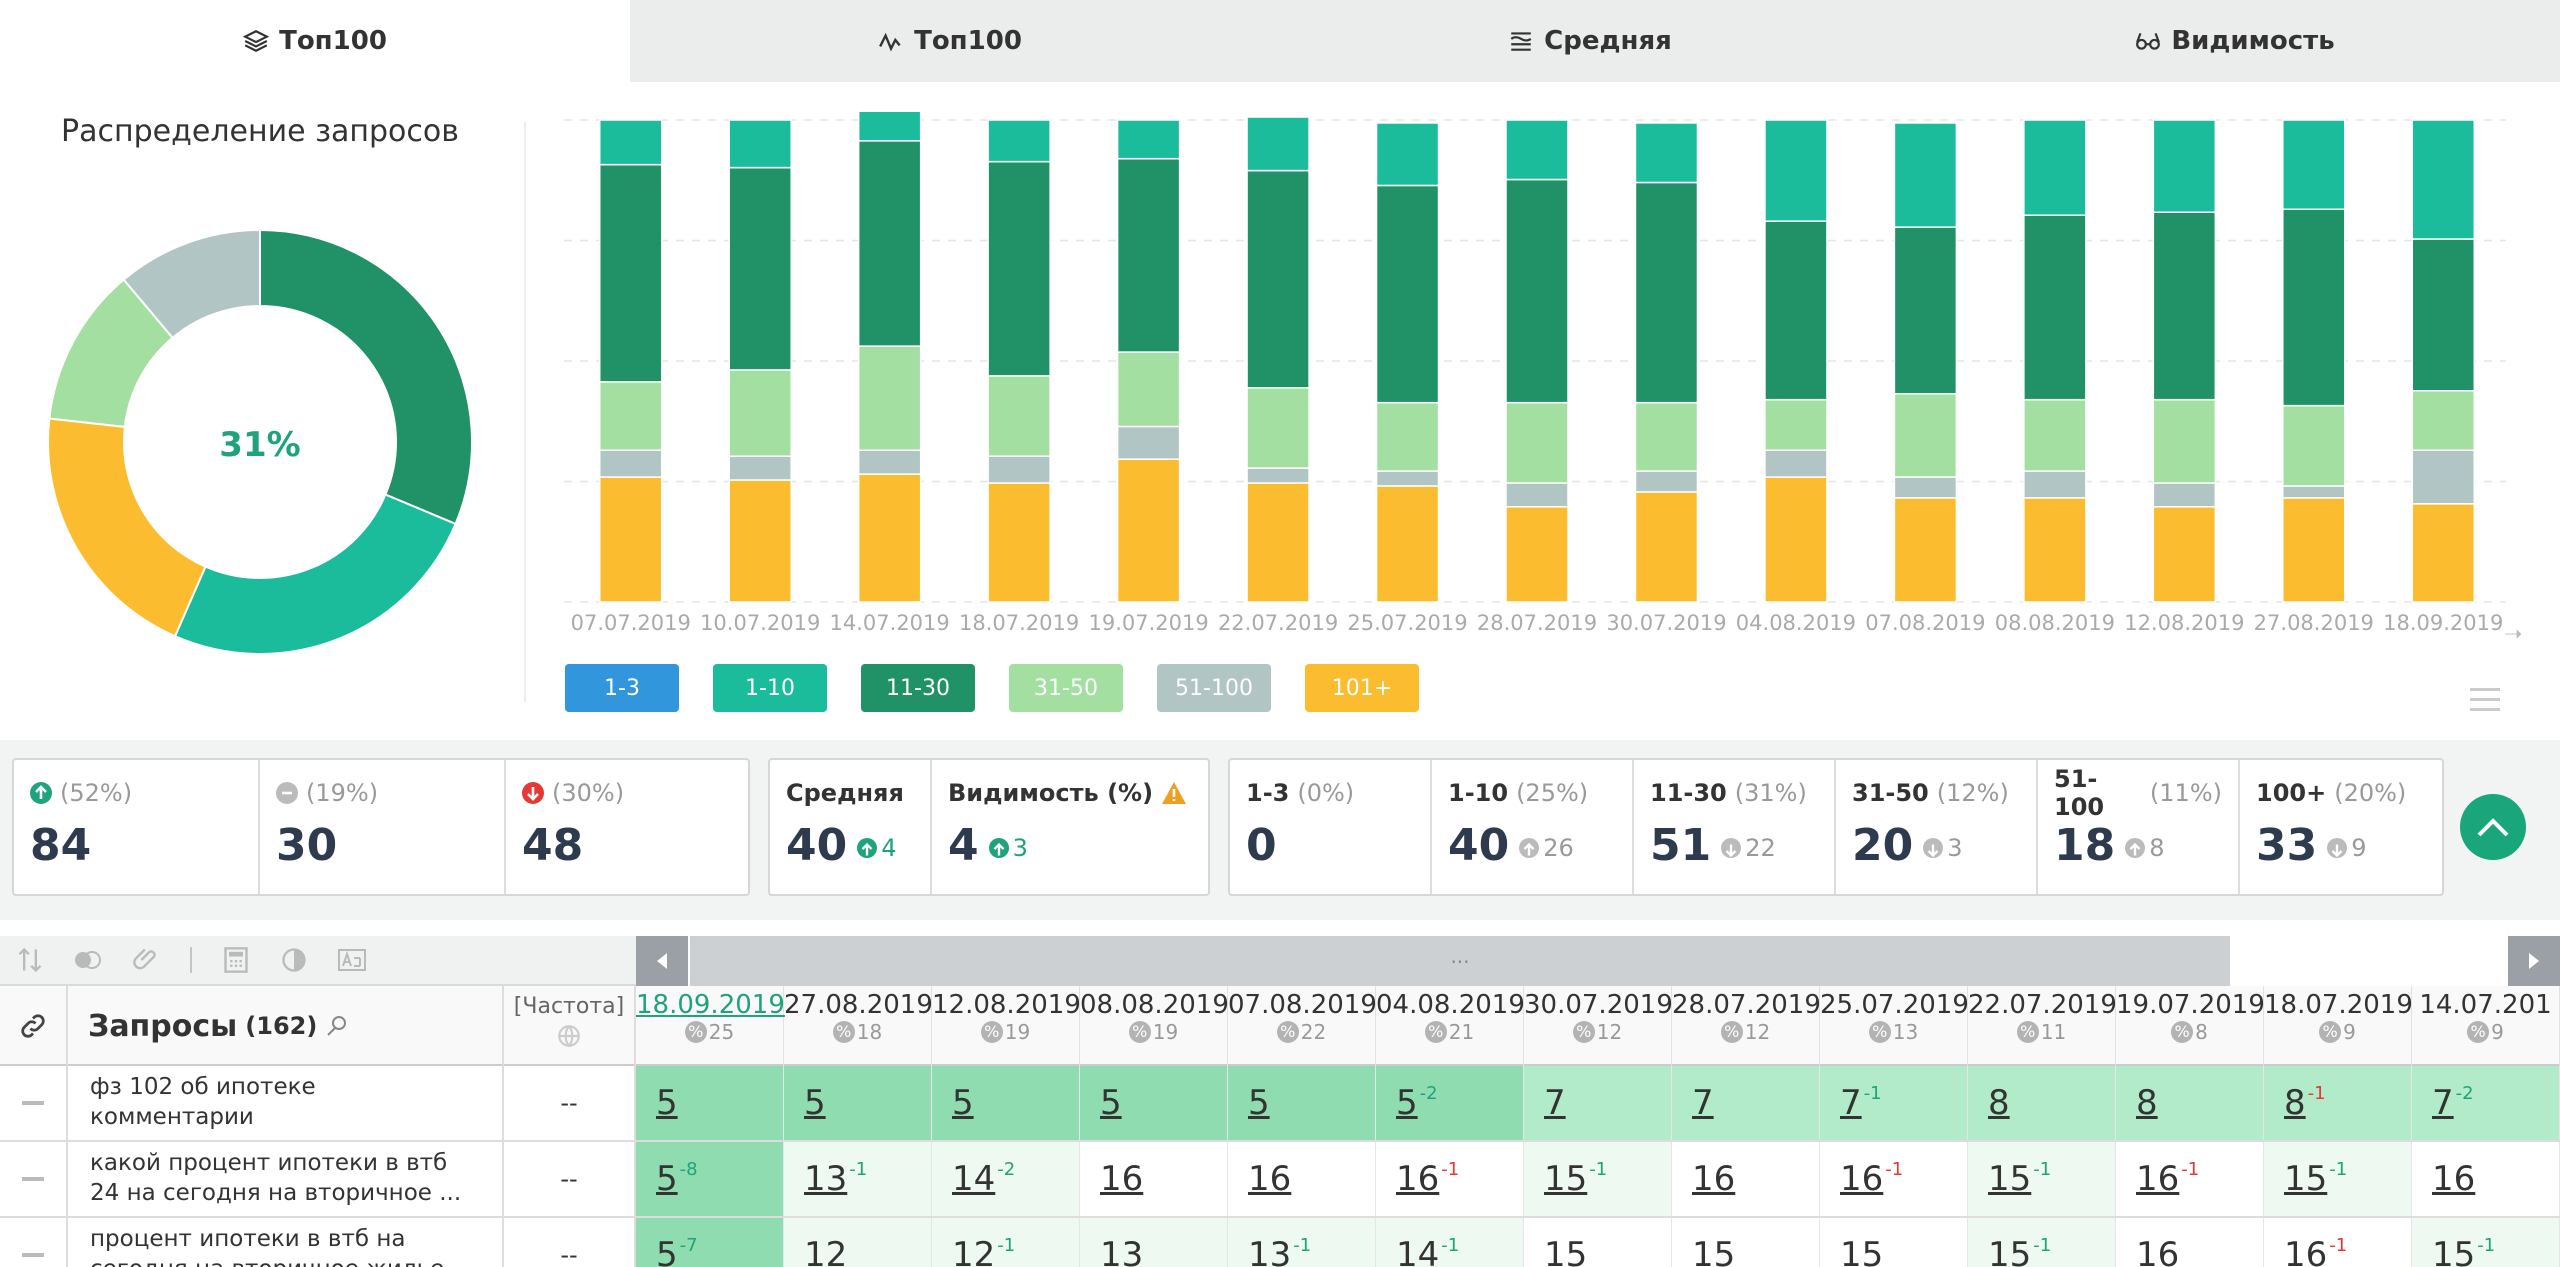 Image resolution: width=2560 pixels, height=1267 pixels. I want to click on paperclip-icon, so click(146, 960).